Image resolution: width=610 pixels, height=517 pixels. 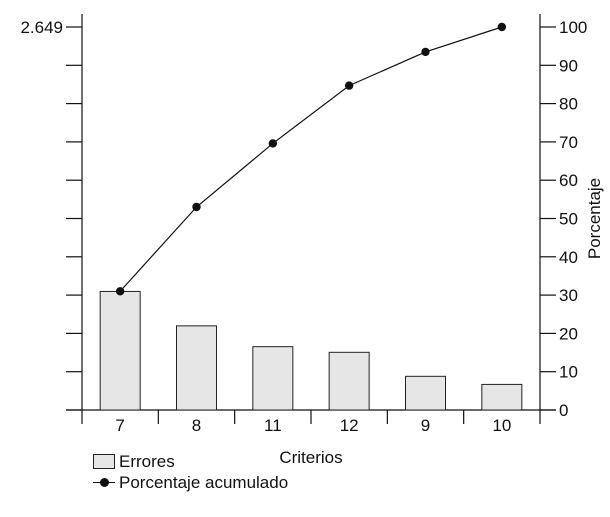 What do you see at coordinates (119, 425) in the screenshot?
I see `x-axis-tick-label: 7` at bounding box center [119, 425].